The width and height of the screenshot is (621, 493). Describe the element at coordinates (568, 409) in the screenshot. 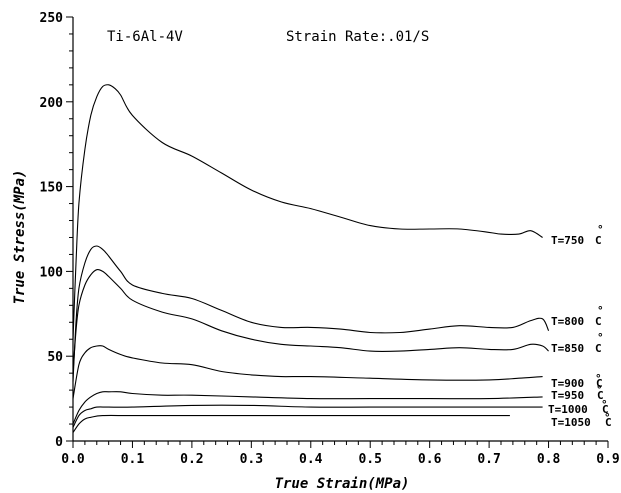

I see `series-label-6: T=1000` at that location.